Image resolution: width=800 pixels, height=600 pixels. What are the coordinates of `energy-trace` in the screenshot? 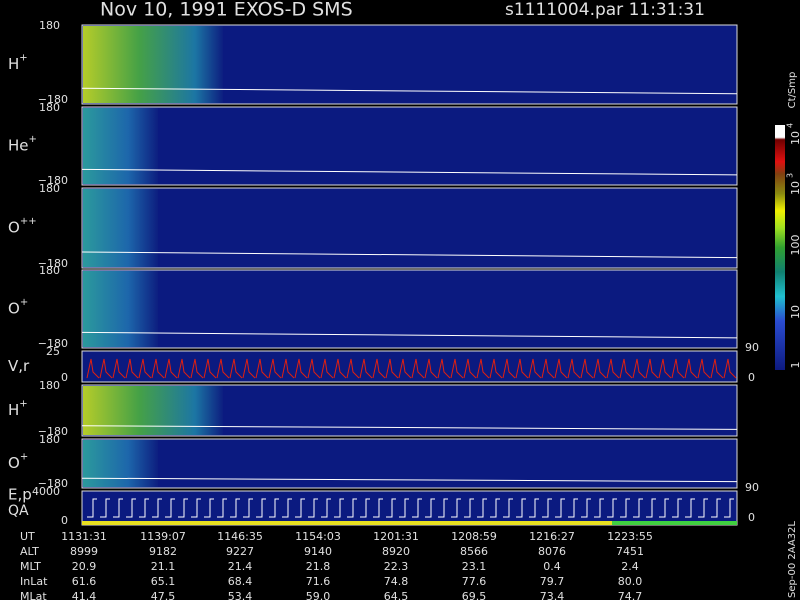 It's located at (410, 508).